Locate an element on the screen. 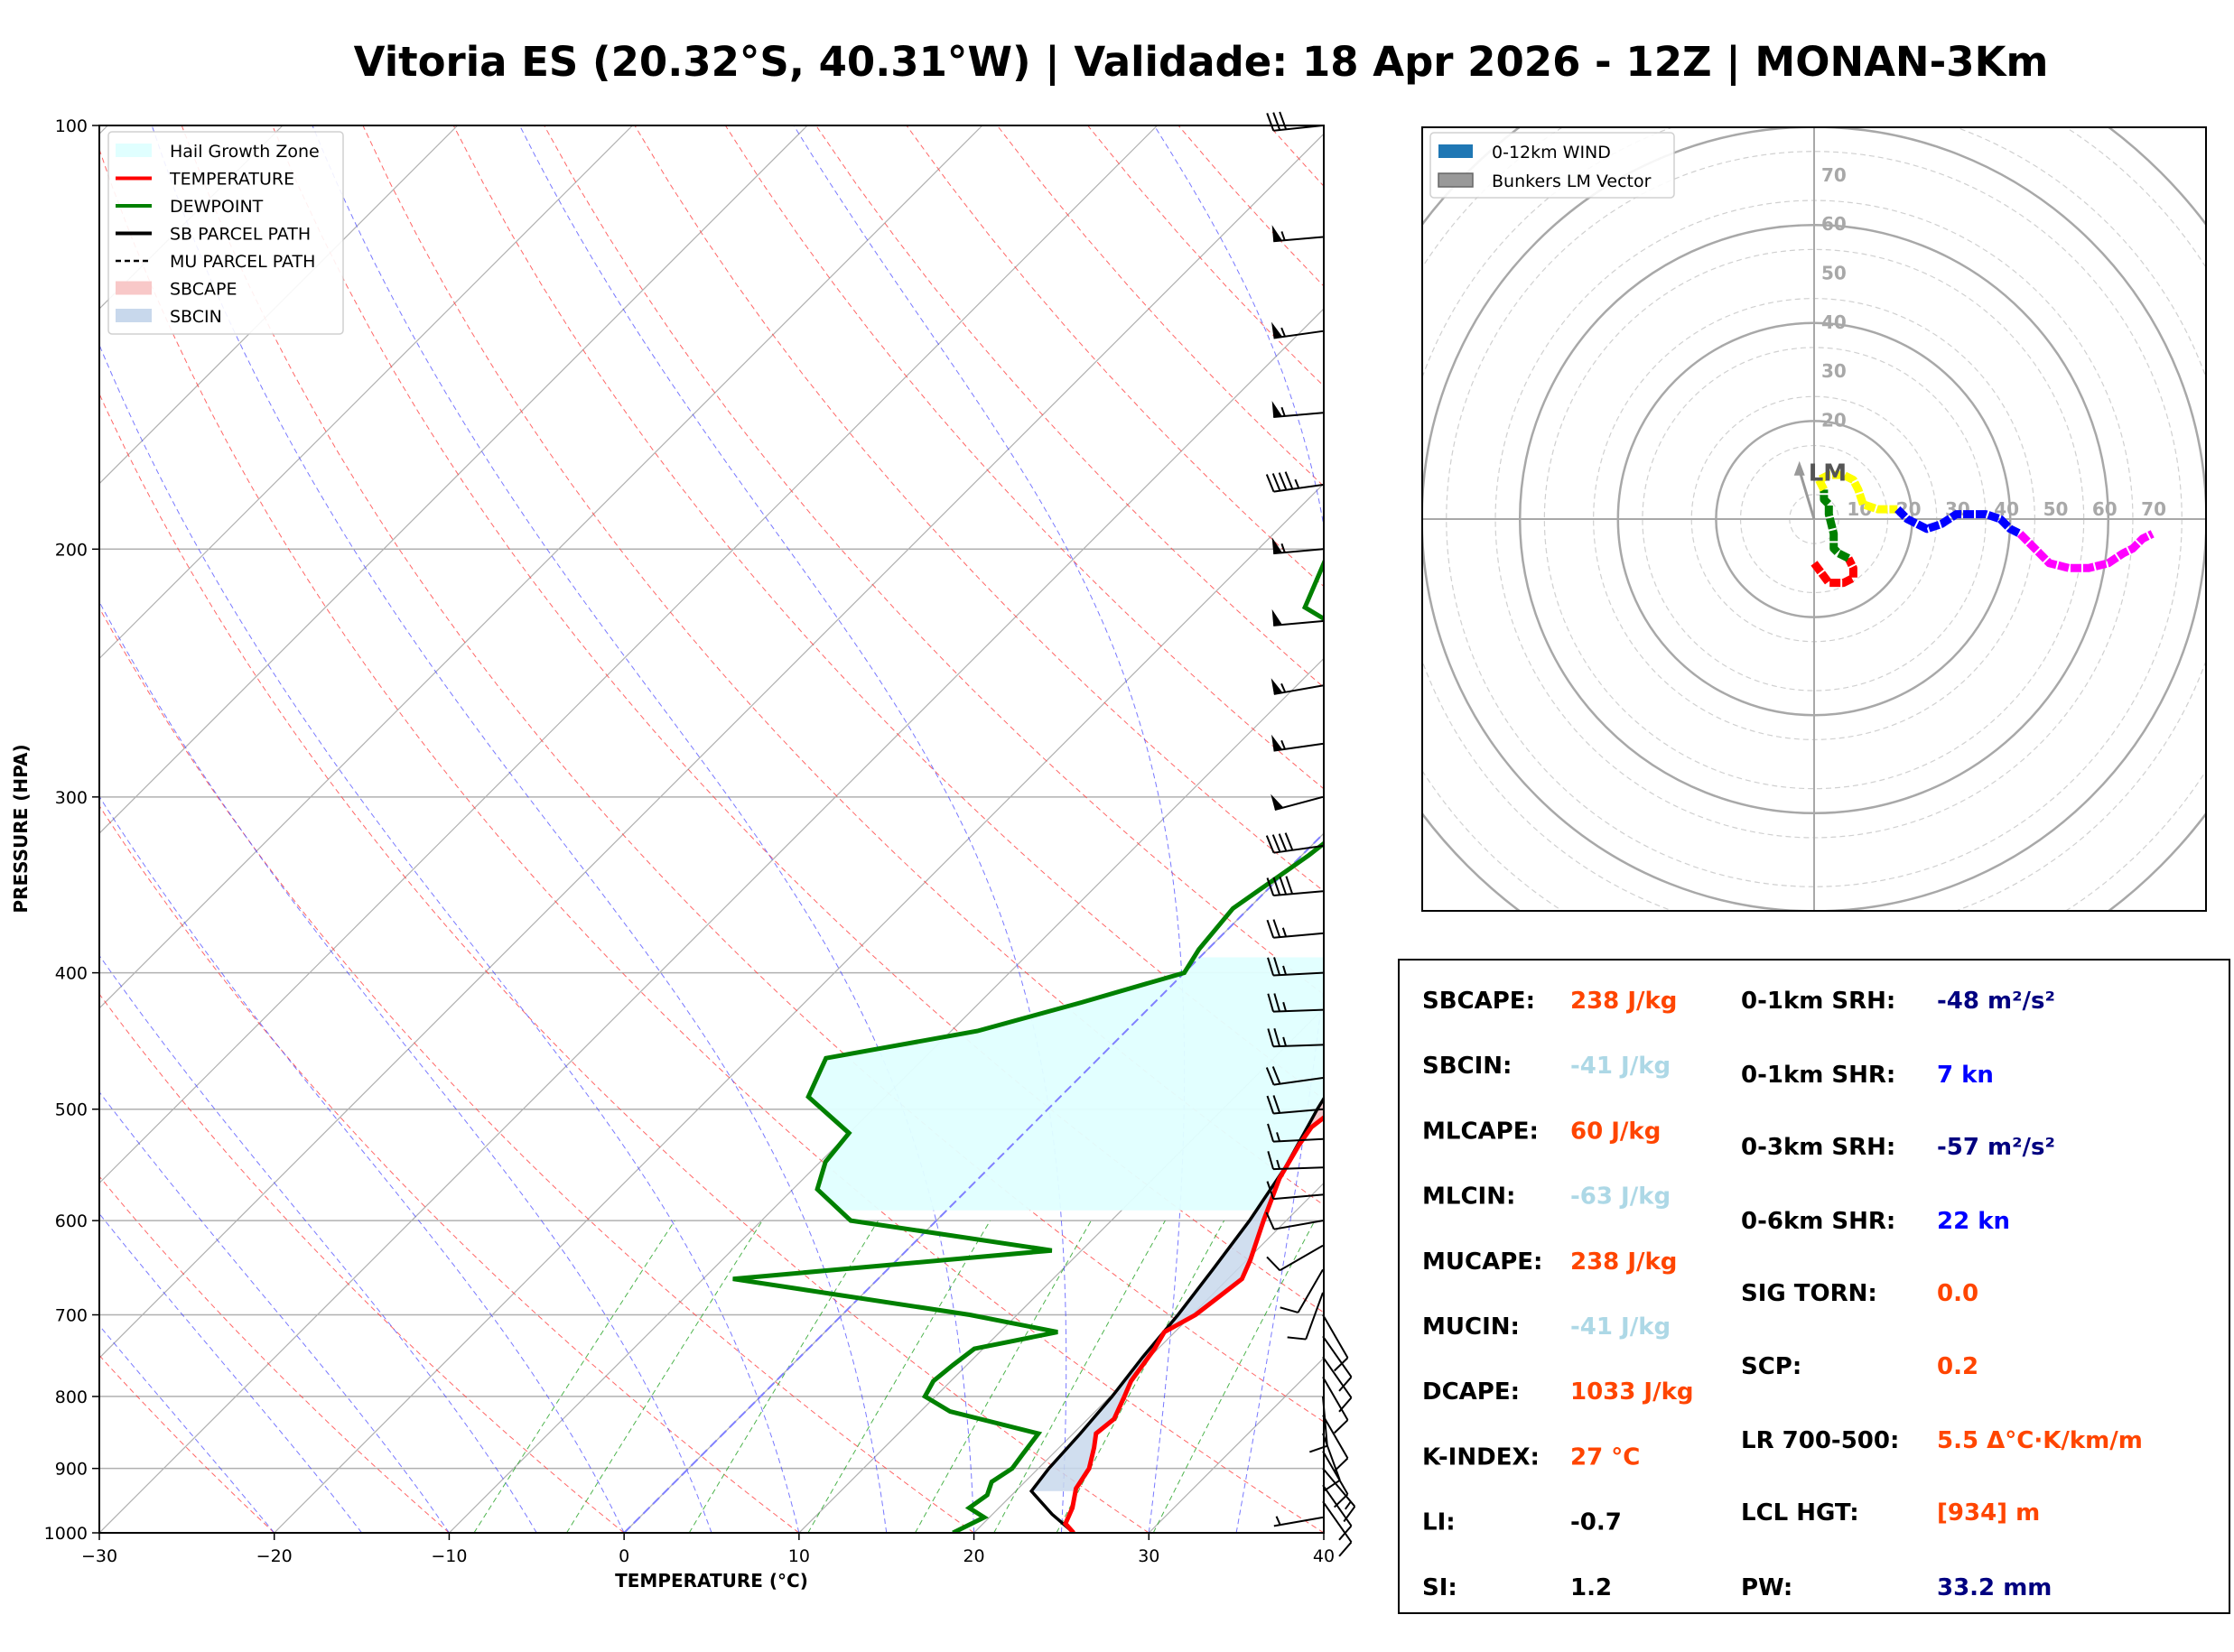 The image size is (2234, 1652). legend-label: SB PARCEL PATH is located at coordinates (241, 235).